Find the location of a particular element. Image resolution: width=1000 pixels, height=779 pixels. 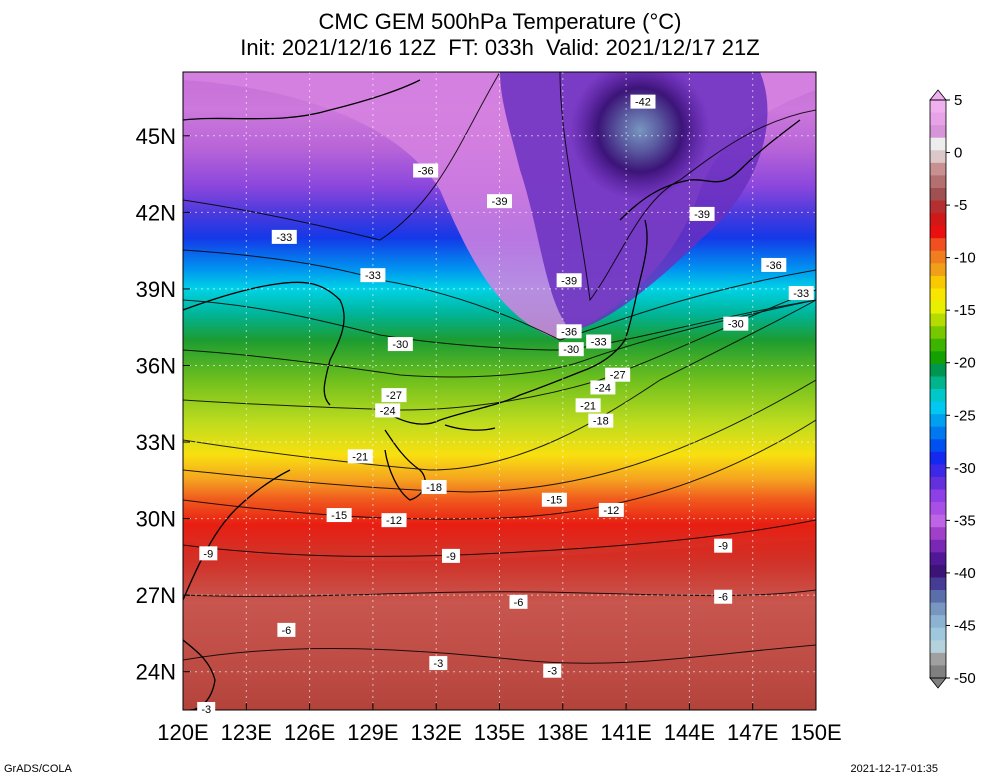

coast-honshu is located at coordinates (513, 322).